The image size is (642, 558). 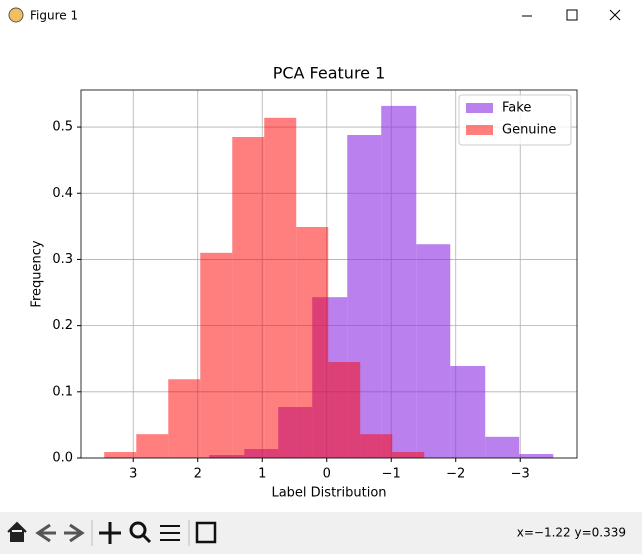 What do you see at coordinates (17, 531) in the screenshot?
I see `home-button` at bounding box center [17, 531].